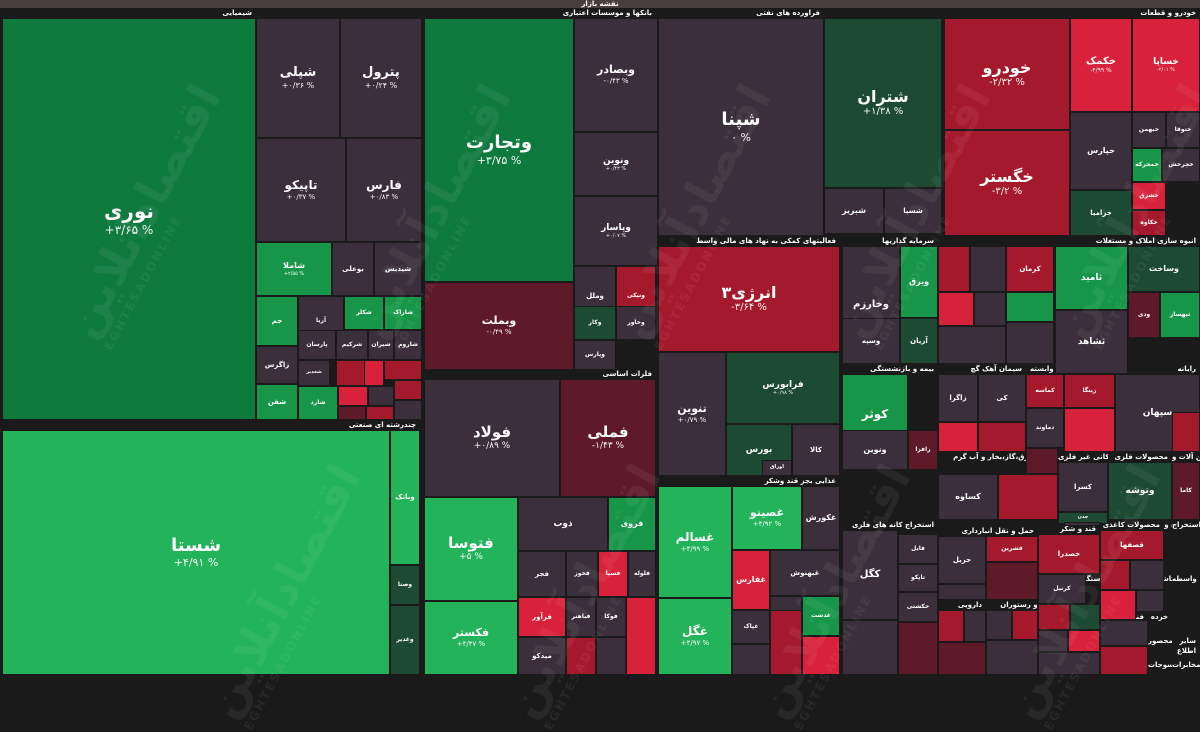 The width and height of the screenshot is (1200, 732). What do you see at coordinates (1101, 213) in the screenshot?
I see `tile-45: خزامیا` at bounding box center [1101, 213].